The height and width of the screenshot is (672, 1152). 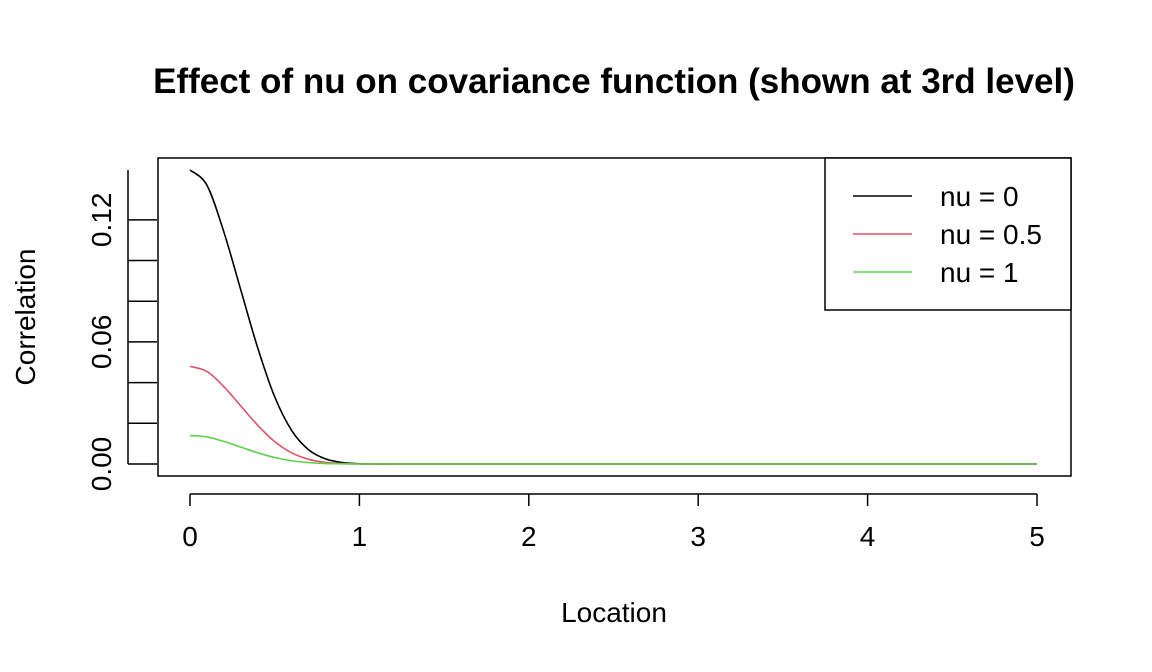 What do you see at coordinates (613, 522) in the screenshot?
I see `x-axis: 0 1 2 3 4 5` at bounding box center [613, 522].